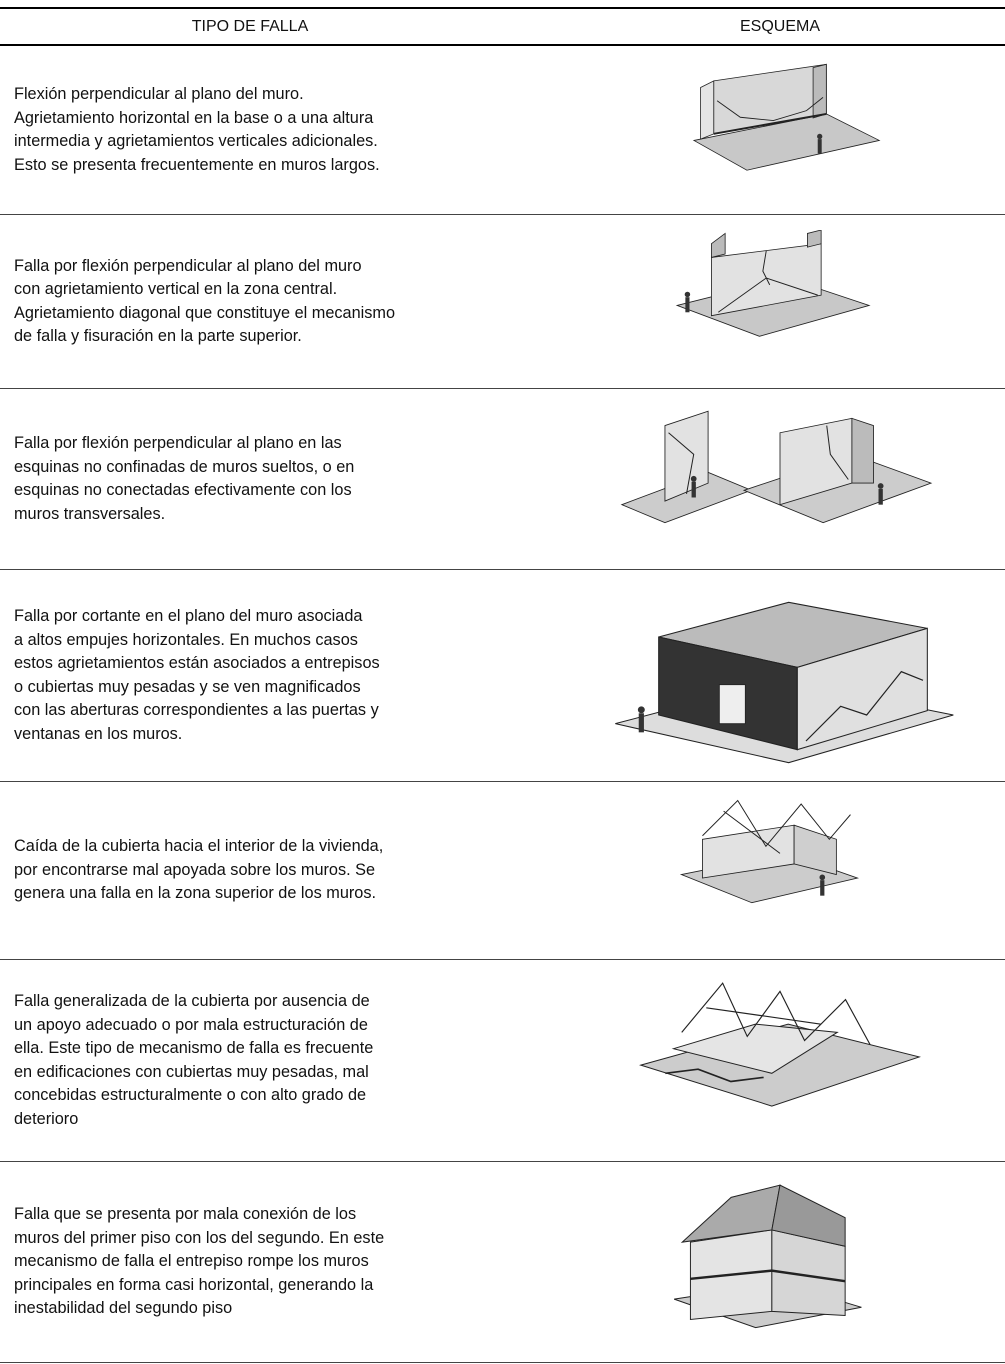 The height and width of the screenshot is (1364, 1005). What do you see at coordinates (250, 26) in the screenshot?
I see `column-header: TIPO DE FALLA` at bounding box center [250, 26].